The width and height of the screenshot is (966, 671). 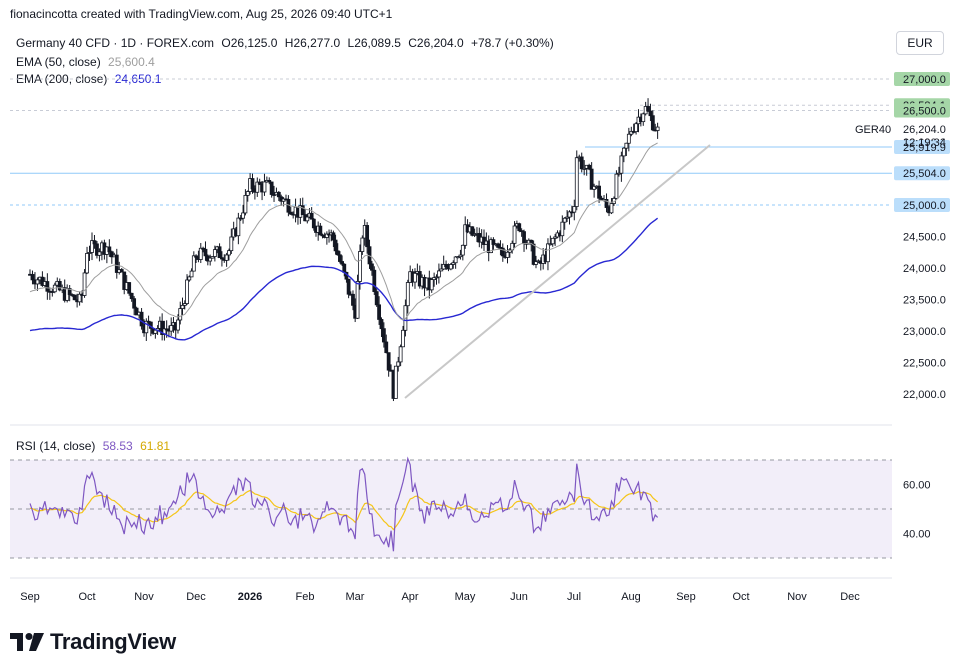 I want to click on rsi-axis-label: 40.00, so click(x=917, y=535).